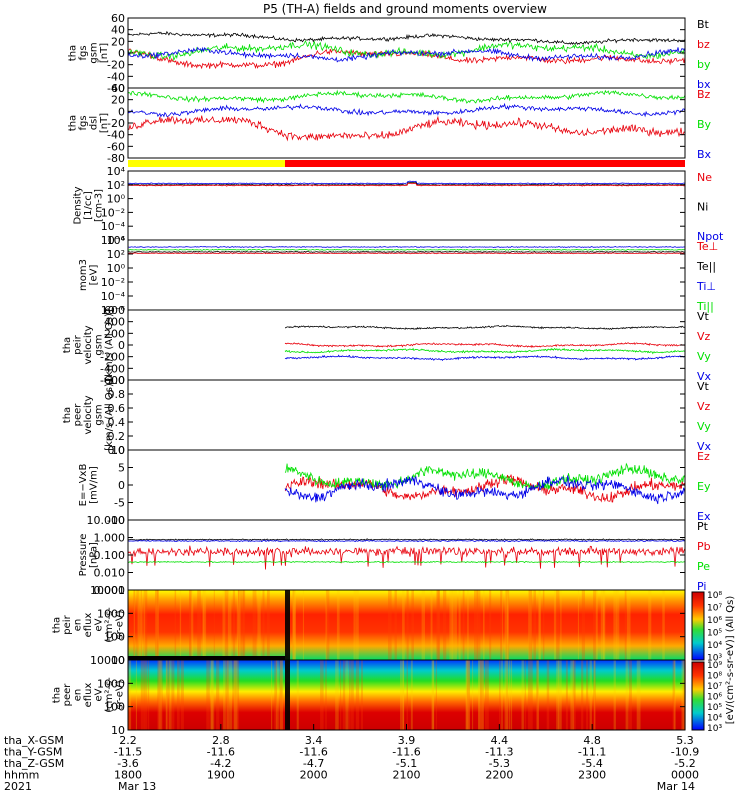  What do you see at coordinates (407, 740) in the screenshot?
I see `xaxis-x-label: 3.9` at bounding box center [407, 740].